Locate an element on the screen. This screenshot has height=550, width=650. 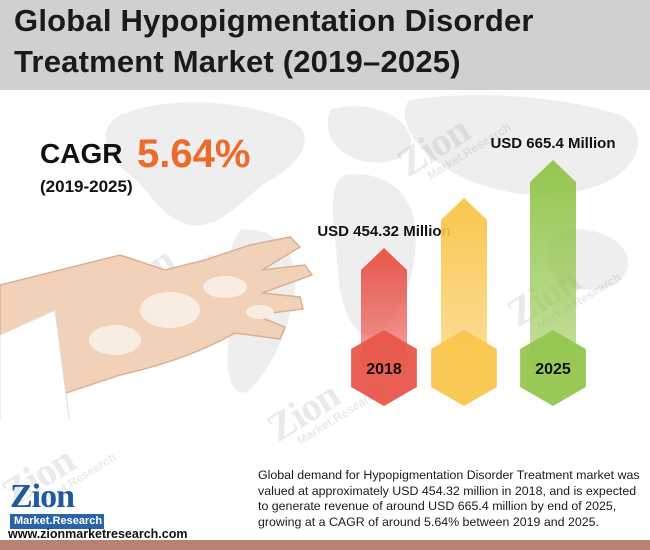
cagr-label: CAGR is located at coordinates (81, 153).